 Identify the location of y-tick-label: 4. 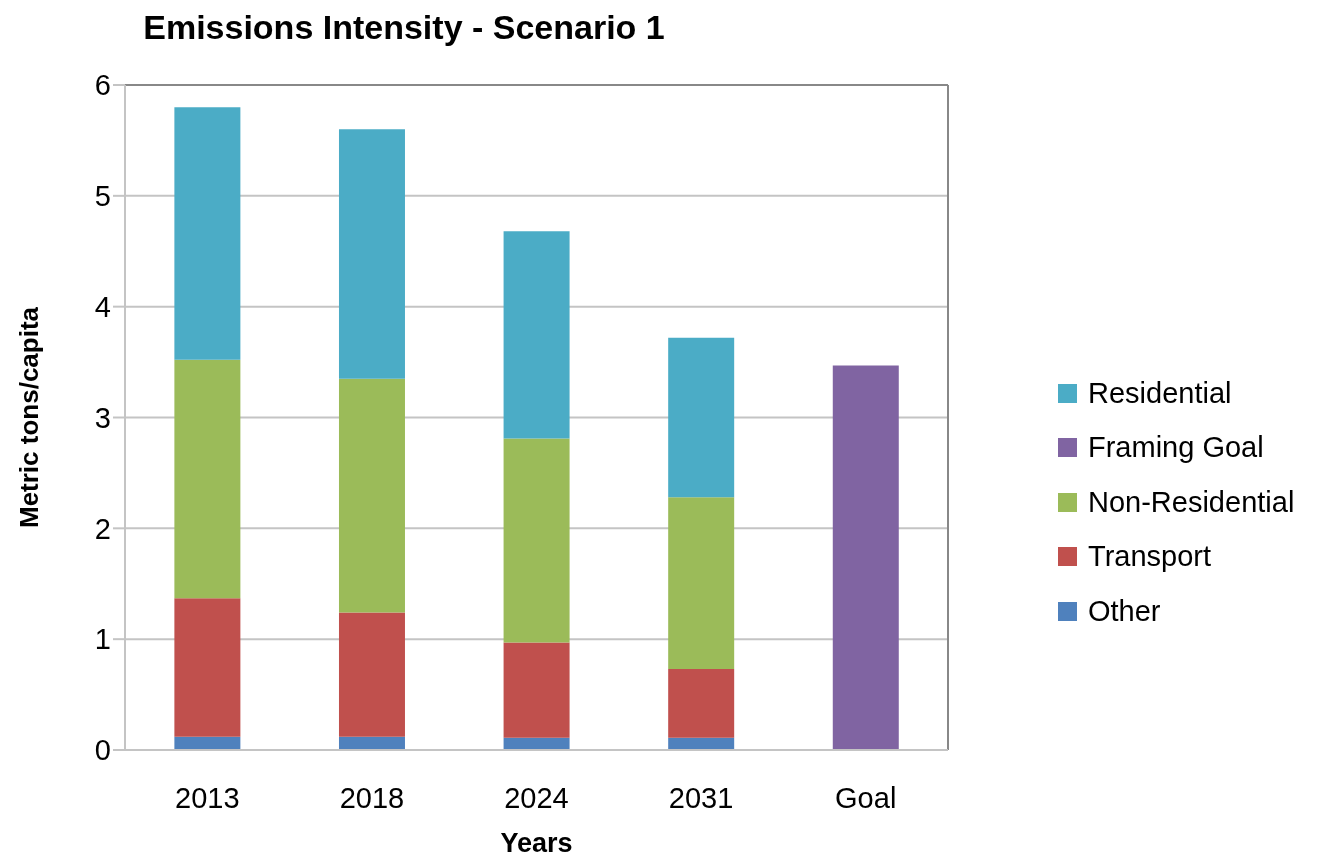
(102, 306).